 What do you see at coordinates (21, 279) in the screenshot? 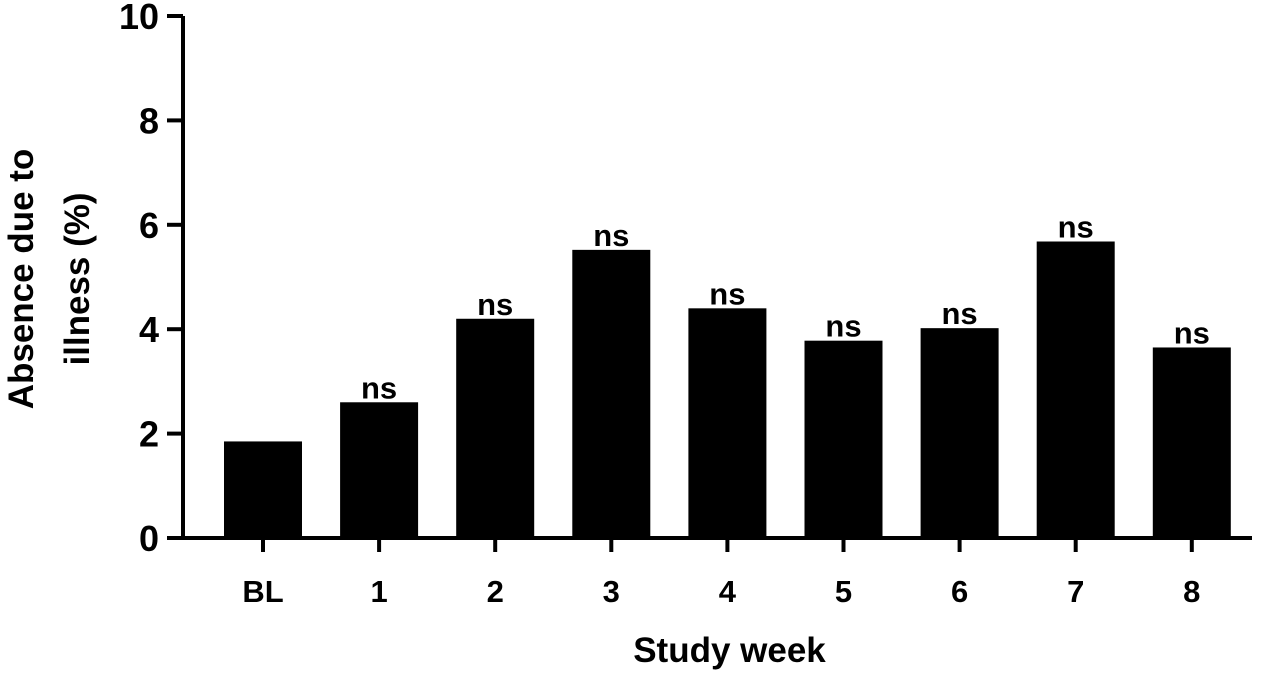
I see `y-axis-title-line-1: Absence due to` at bounding box center [21, 279].